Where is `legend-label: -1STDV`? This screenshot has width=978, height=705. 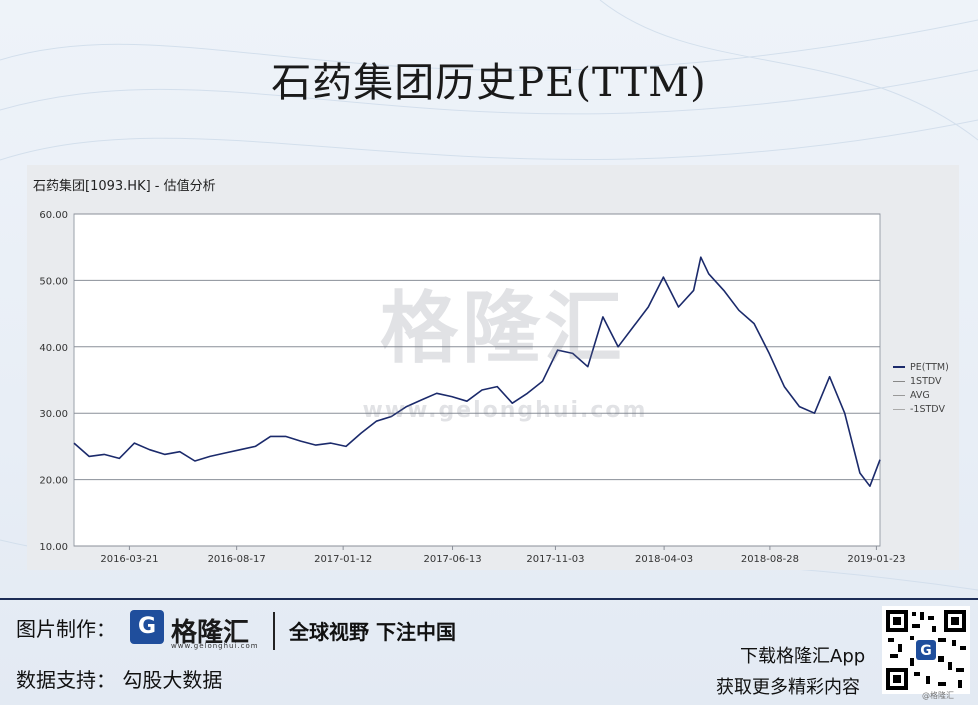 legend-label: -1STDV is located at coordinates (927, 409).